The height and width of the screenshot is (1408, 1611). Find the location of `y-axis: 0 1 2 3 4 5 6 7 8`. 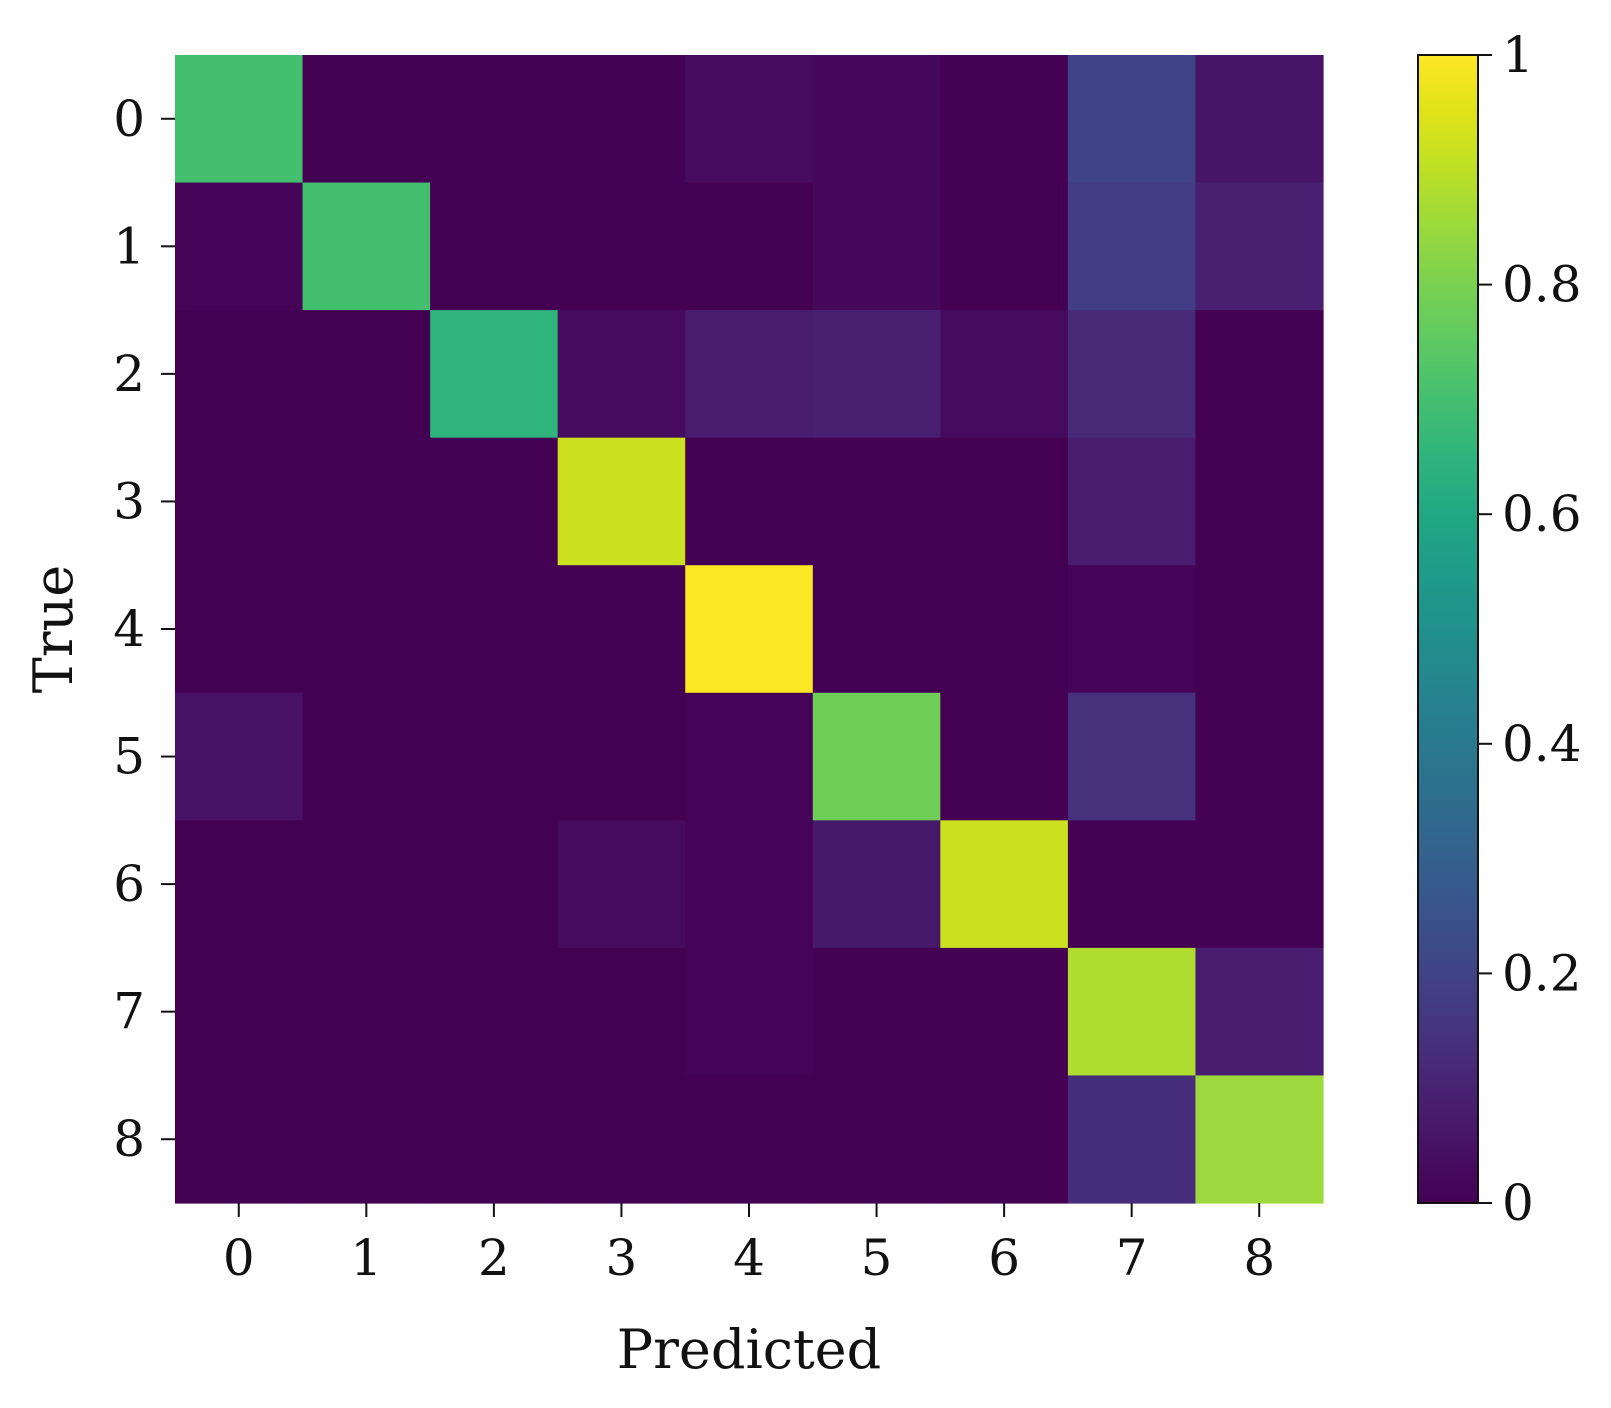

y-axis: 0 1 2 3 4 5 6 7 8 is located at coordinates (144, 629).